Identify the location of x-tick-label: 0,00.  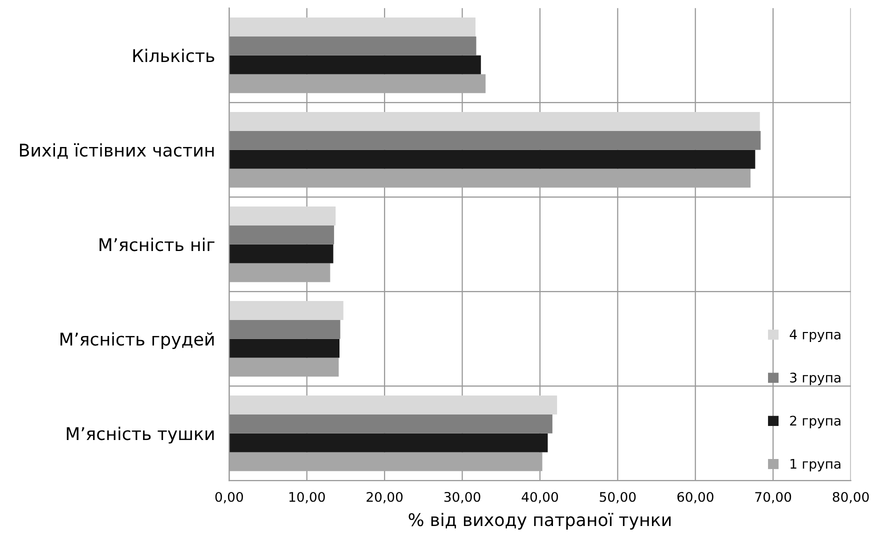
(229, 498).